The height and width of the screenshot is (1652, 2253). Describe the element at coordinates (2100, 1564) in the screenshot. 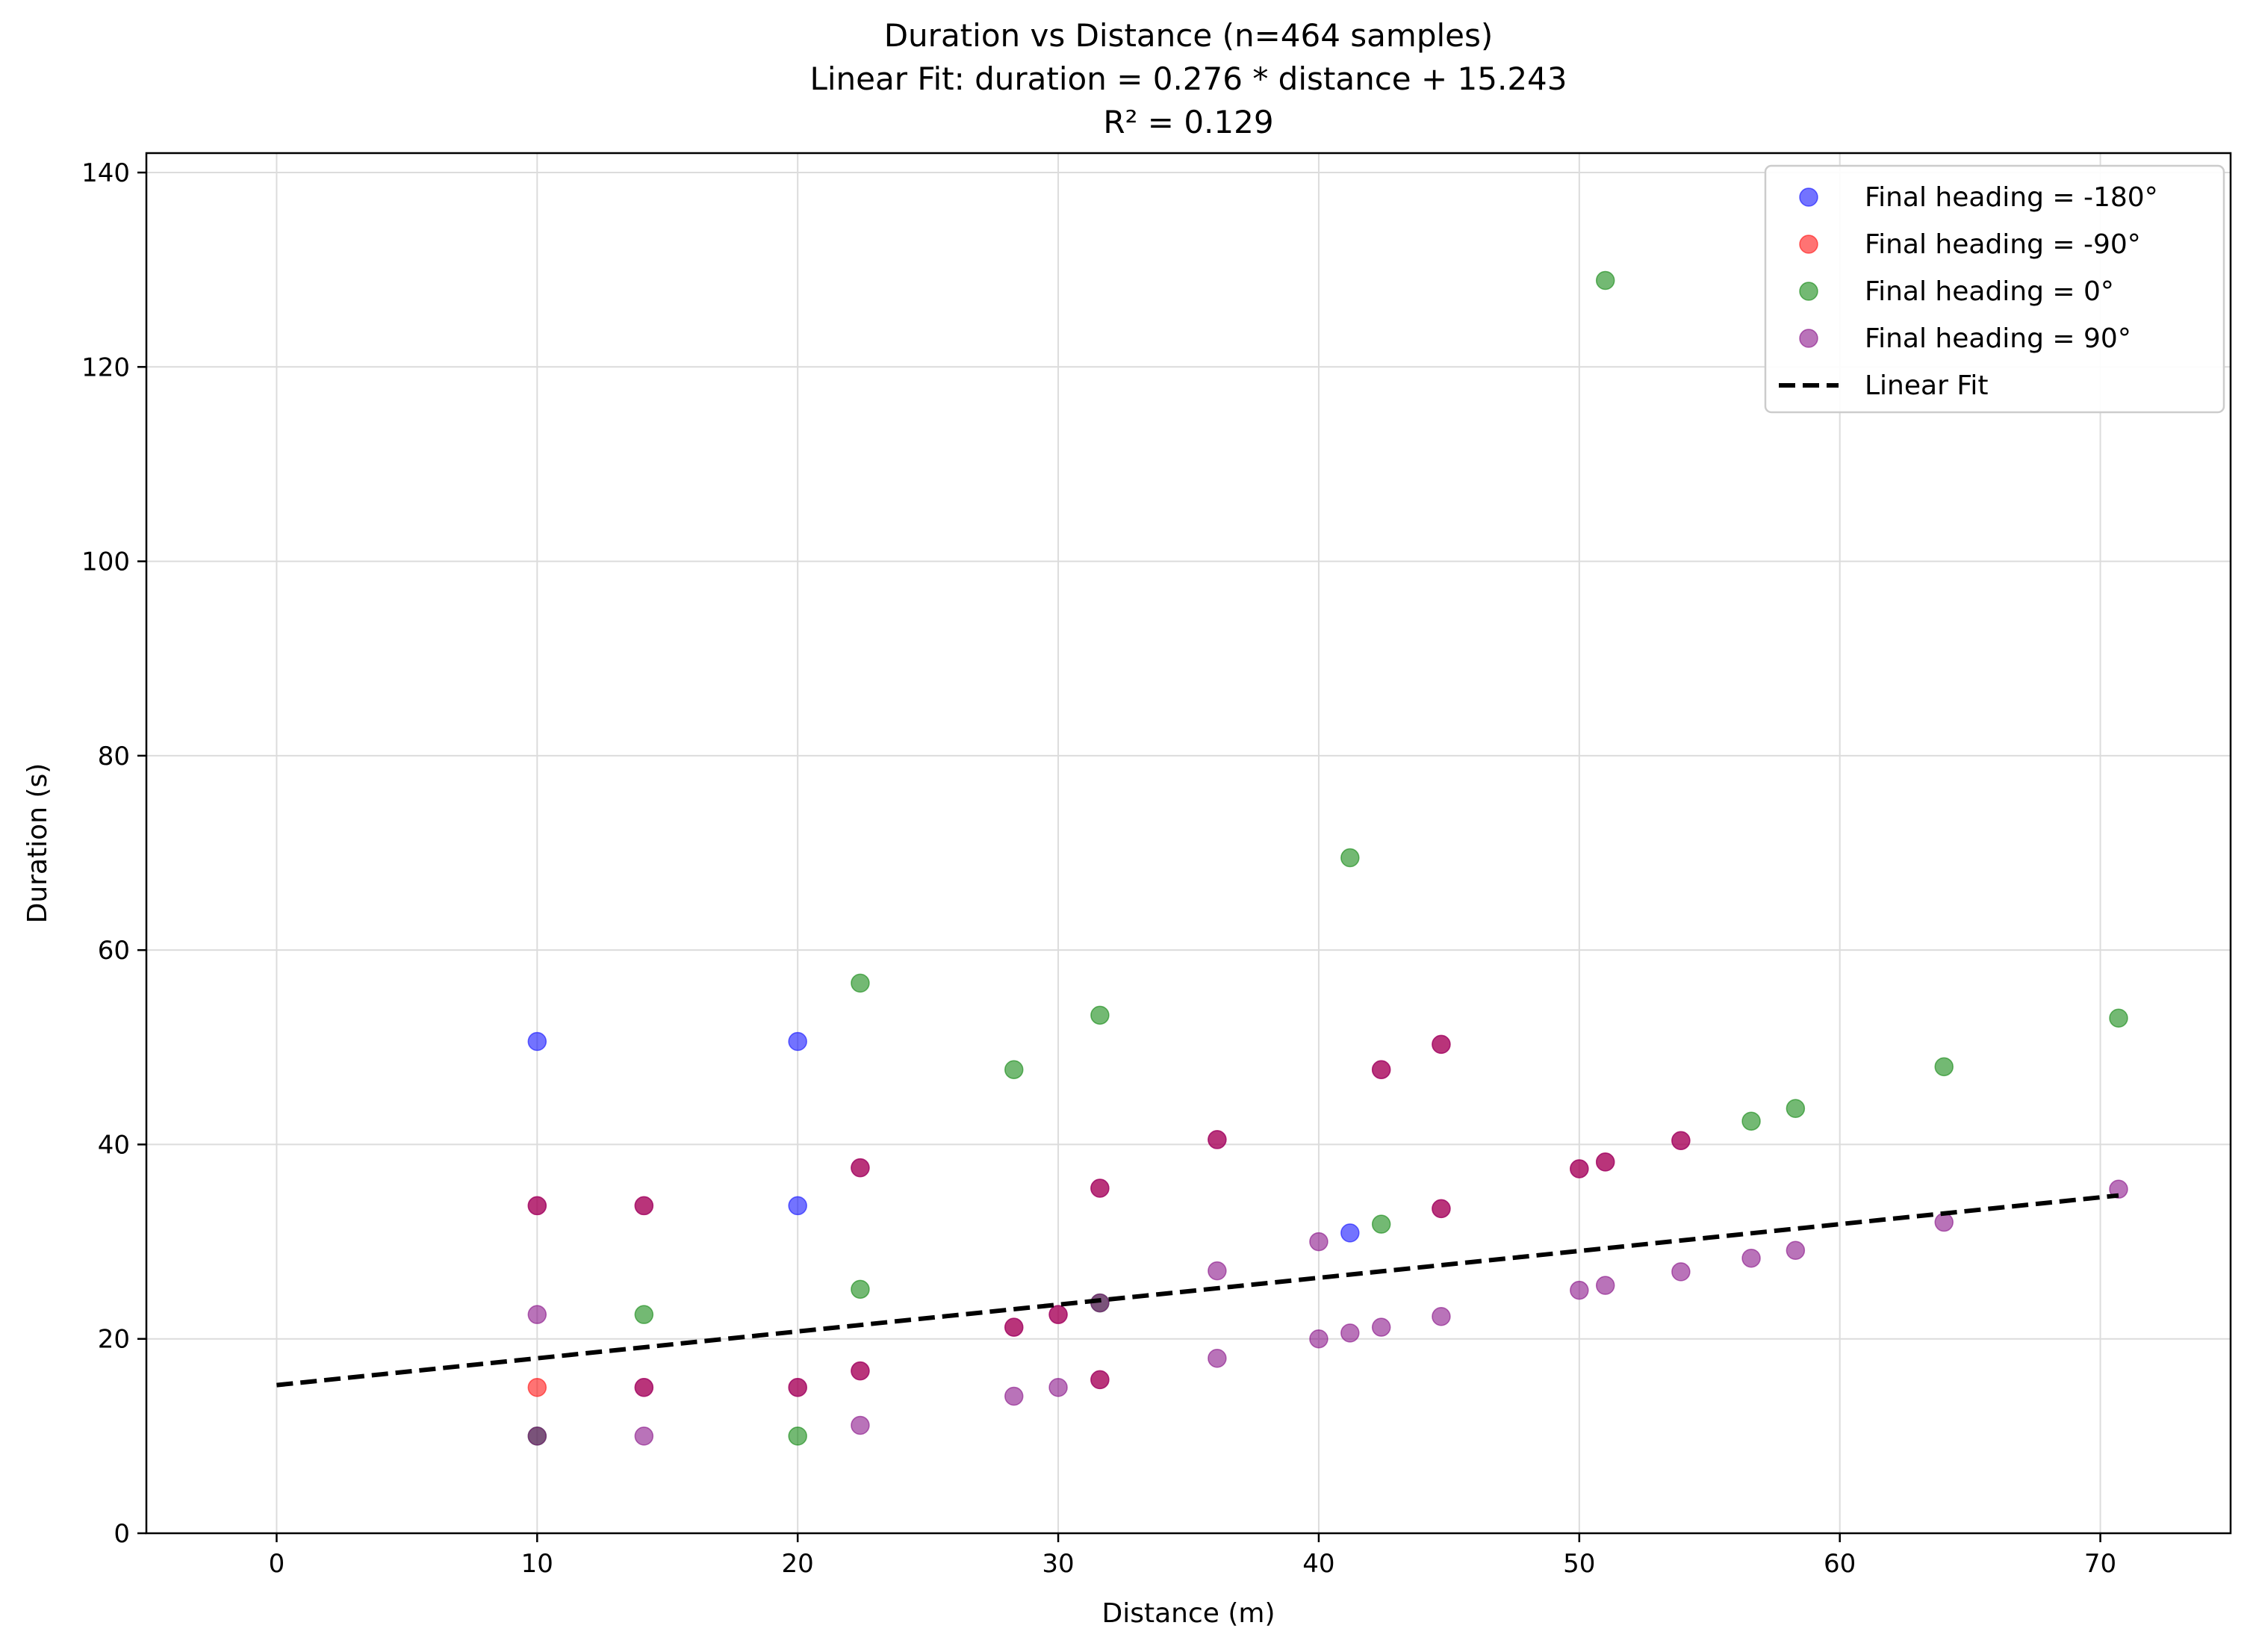

I see `x-tick-label: 70` at that location.